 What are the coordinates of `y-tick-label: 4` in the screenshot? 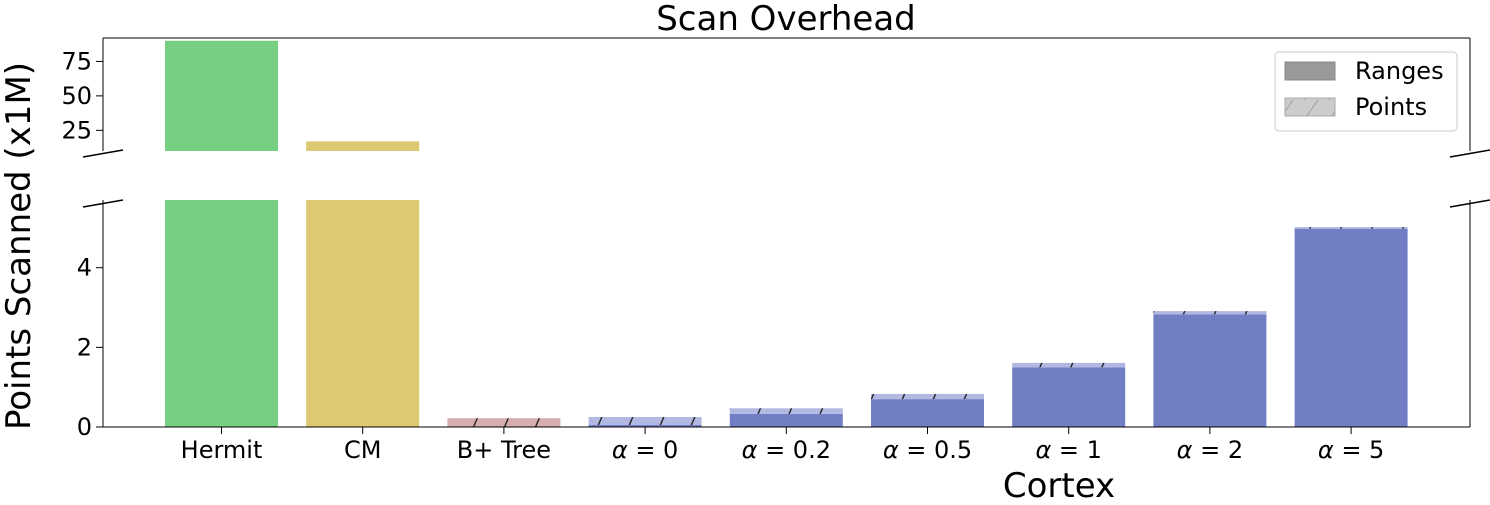 It's located at (84, 268).